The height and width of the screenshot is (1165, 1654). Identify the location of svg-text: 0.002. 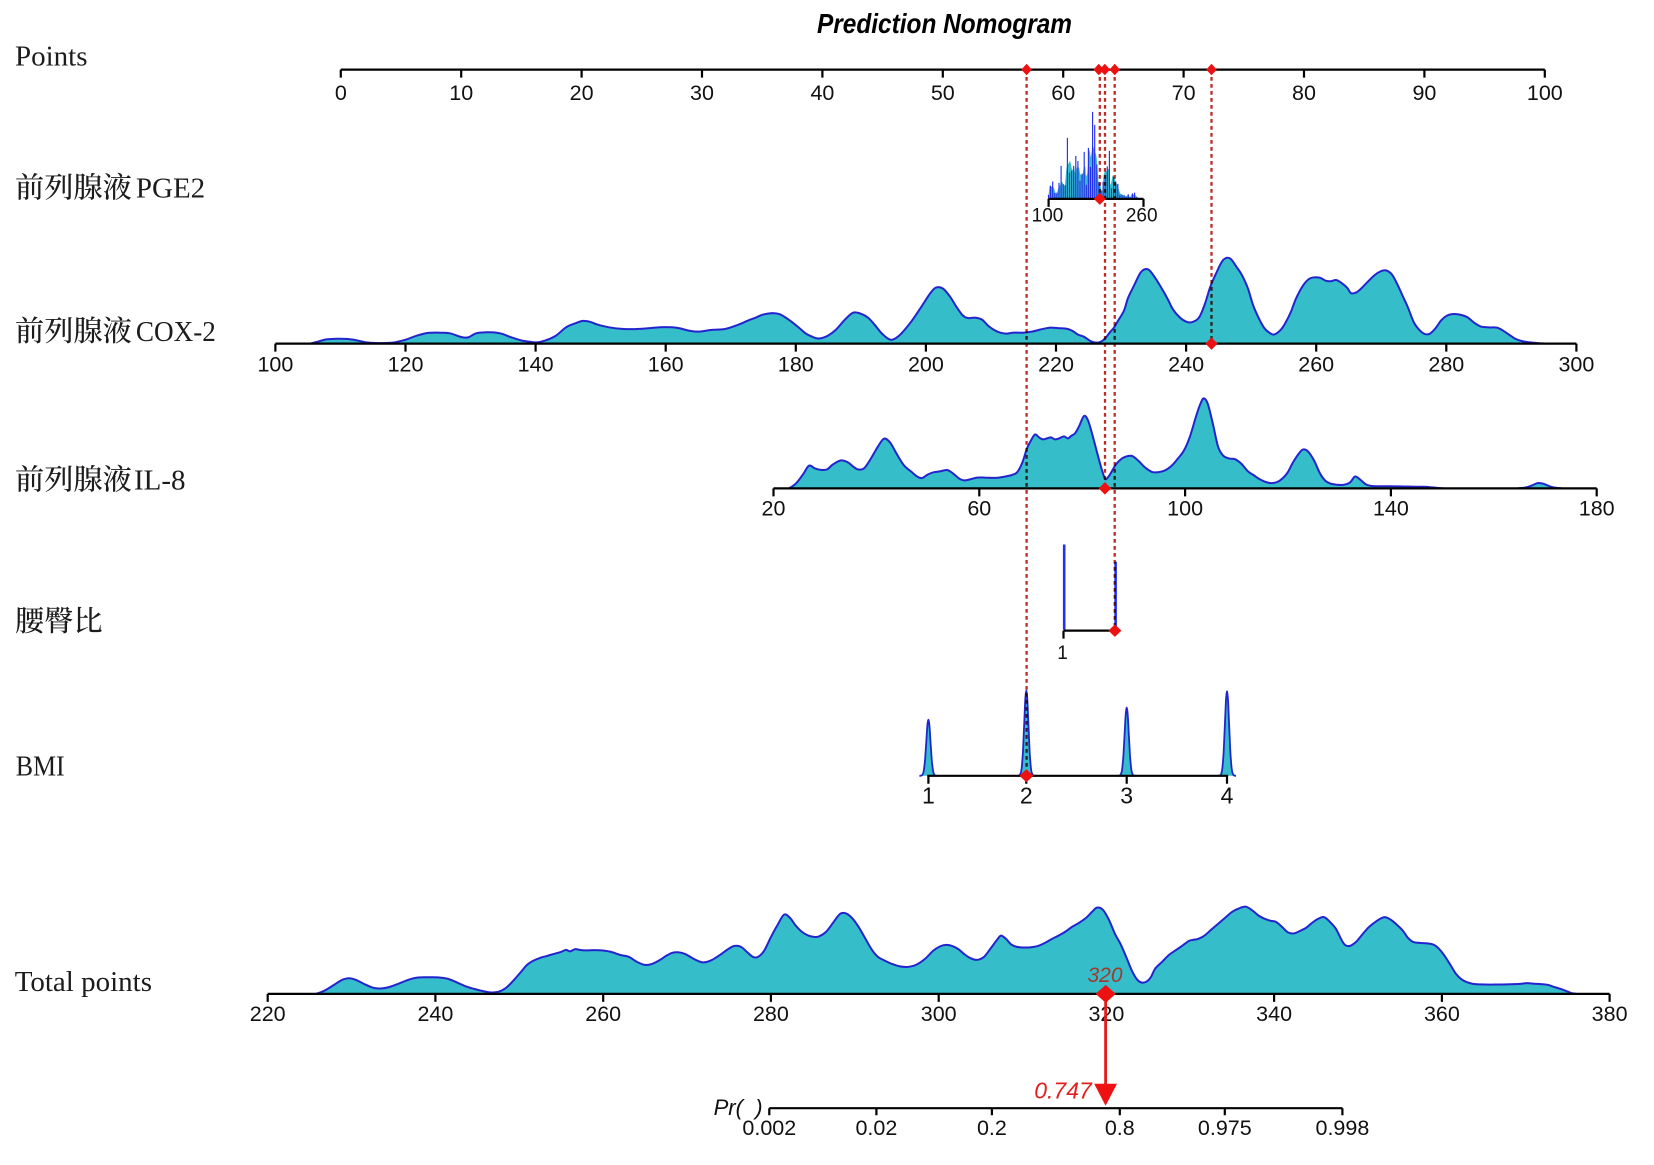
(769, 1128).